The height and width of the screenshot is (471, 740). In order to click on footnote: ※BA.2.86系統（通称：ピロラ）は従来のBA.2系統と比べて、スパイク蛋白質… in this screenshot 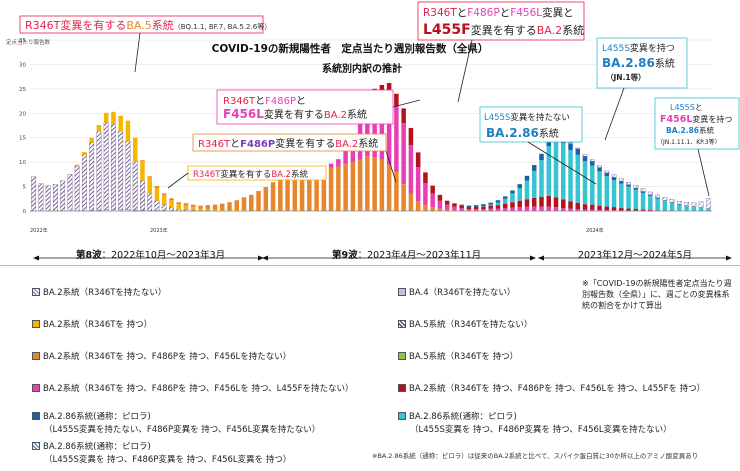, I will do `click(535, 455)`.